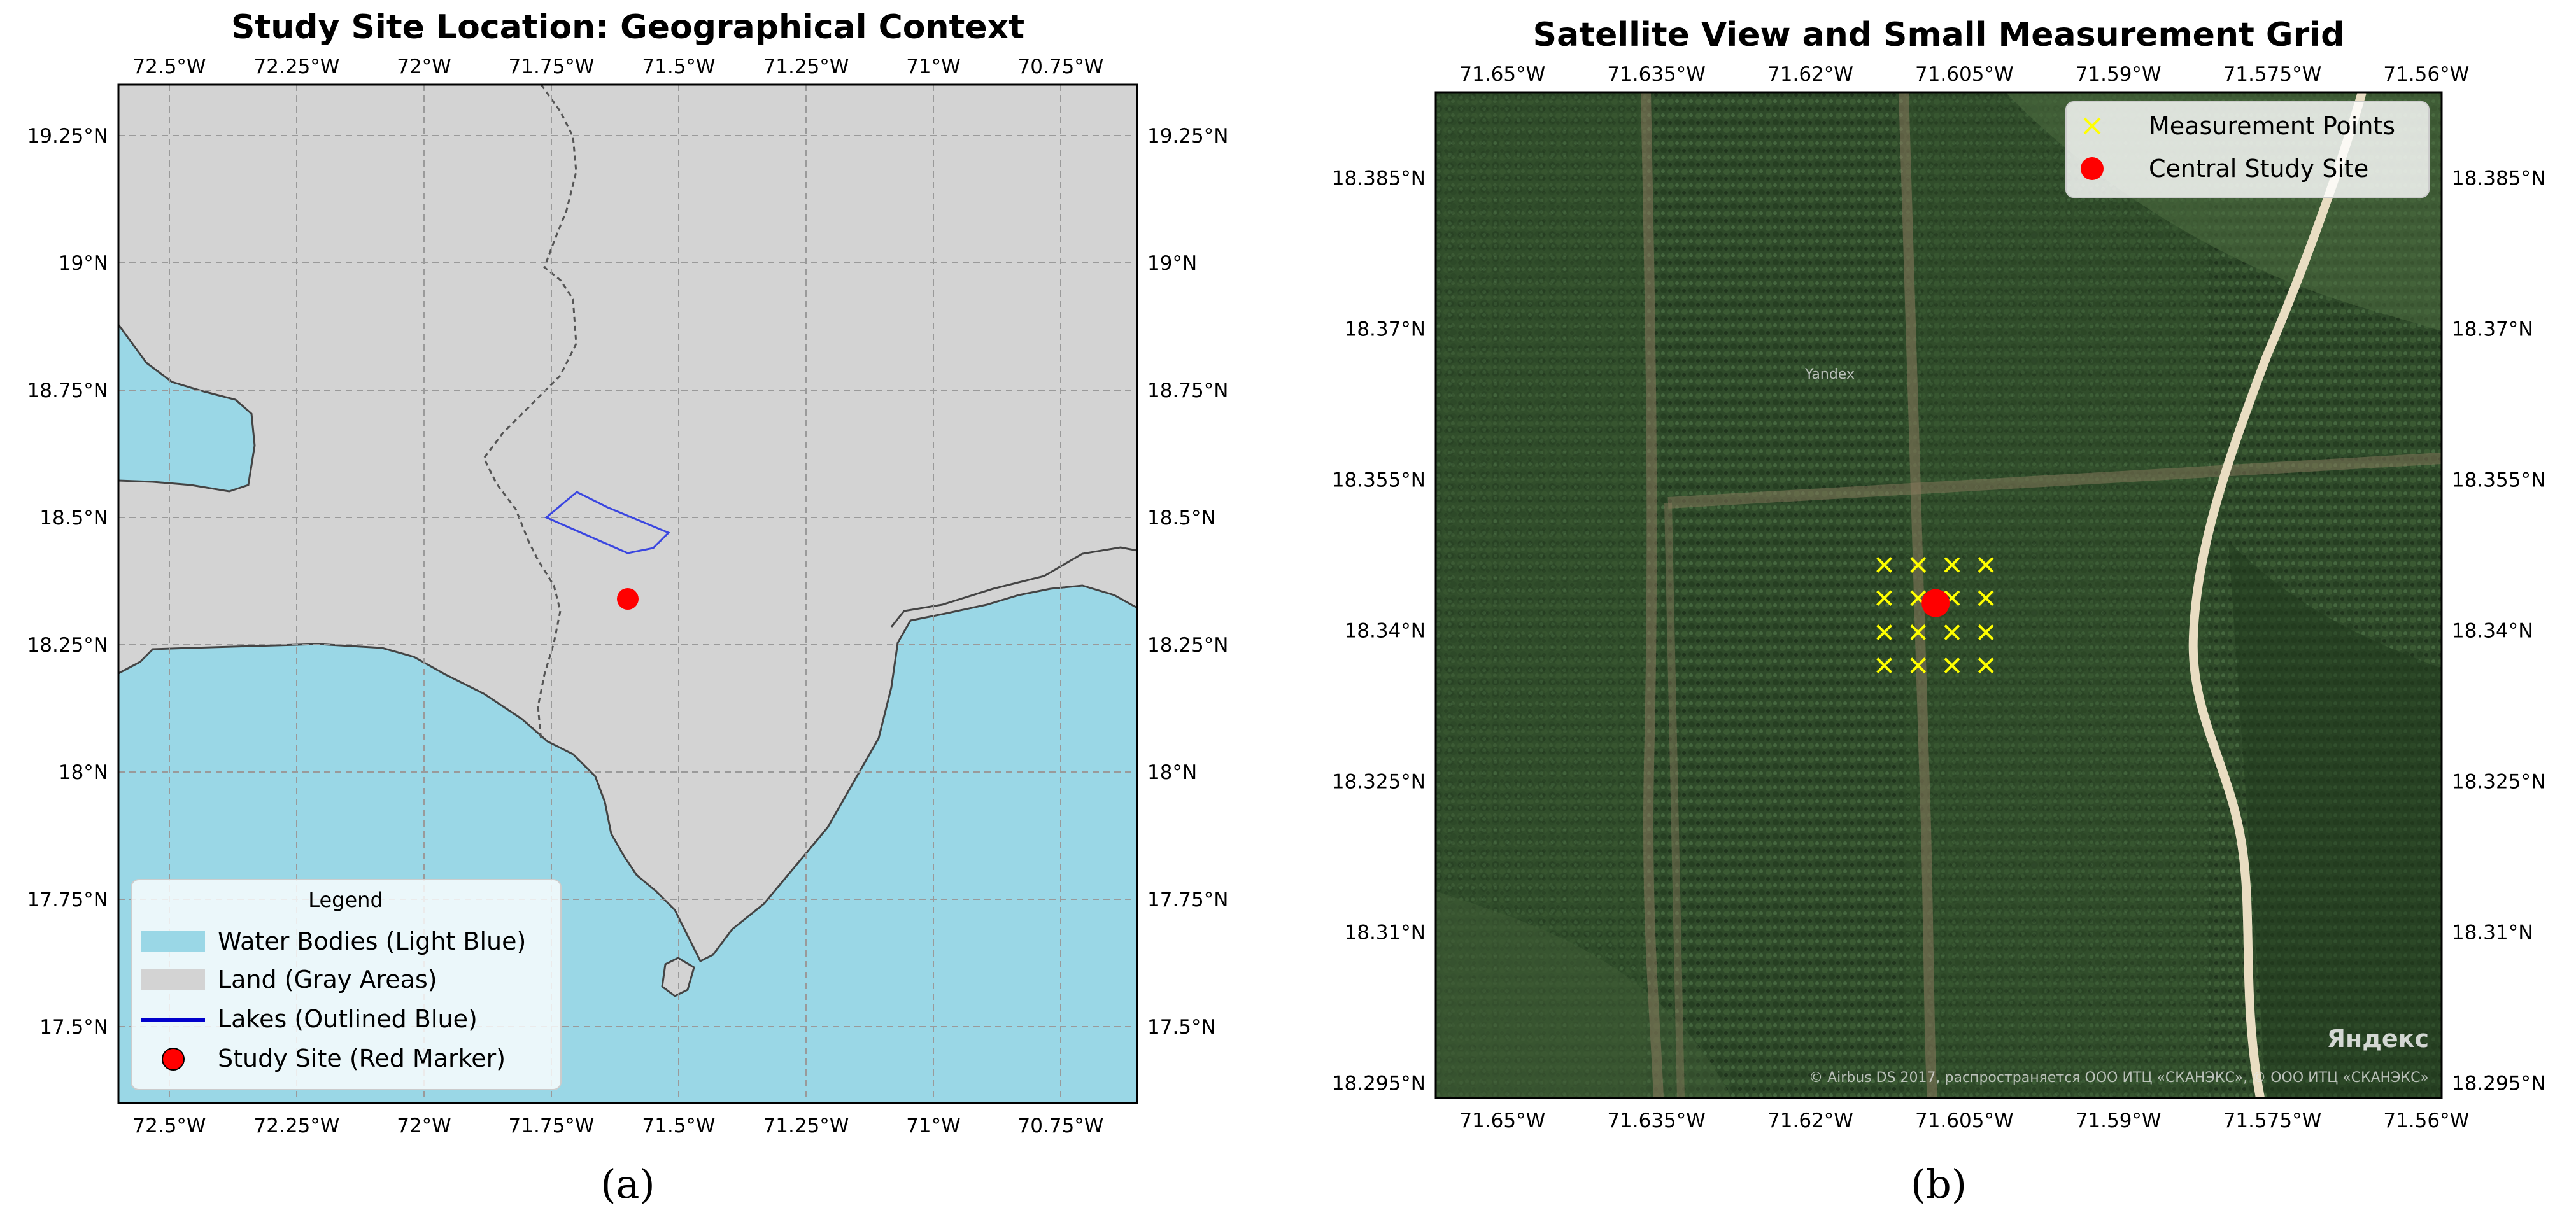 Image resolution: width=2576 pixels, height=1222 pixels. What do you see at coordinates (1379, 479) in the screenshot?
I see `y-tick-label-left: 18.355°N` at bounding box center [1379, 479].